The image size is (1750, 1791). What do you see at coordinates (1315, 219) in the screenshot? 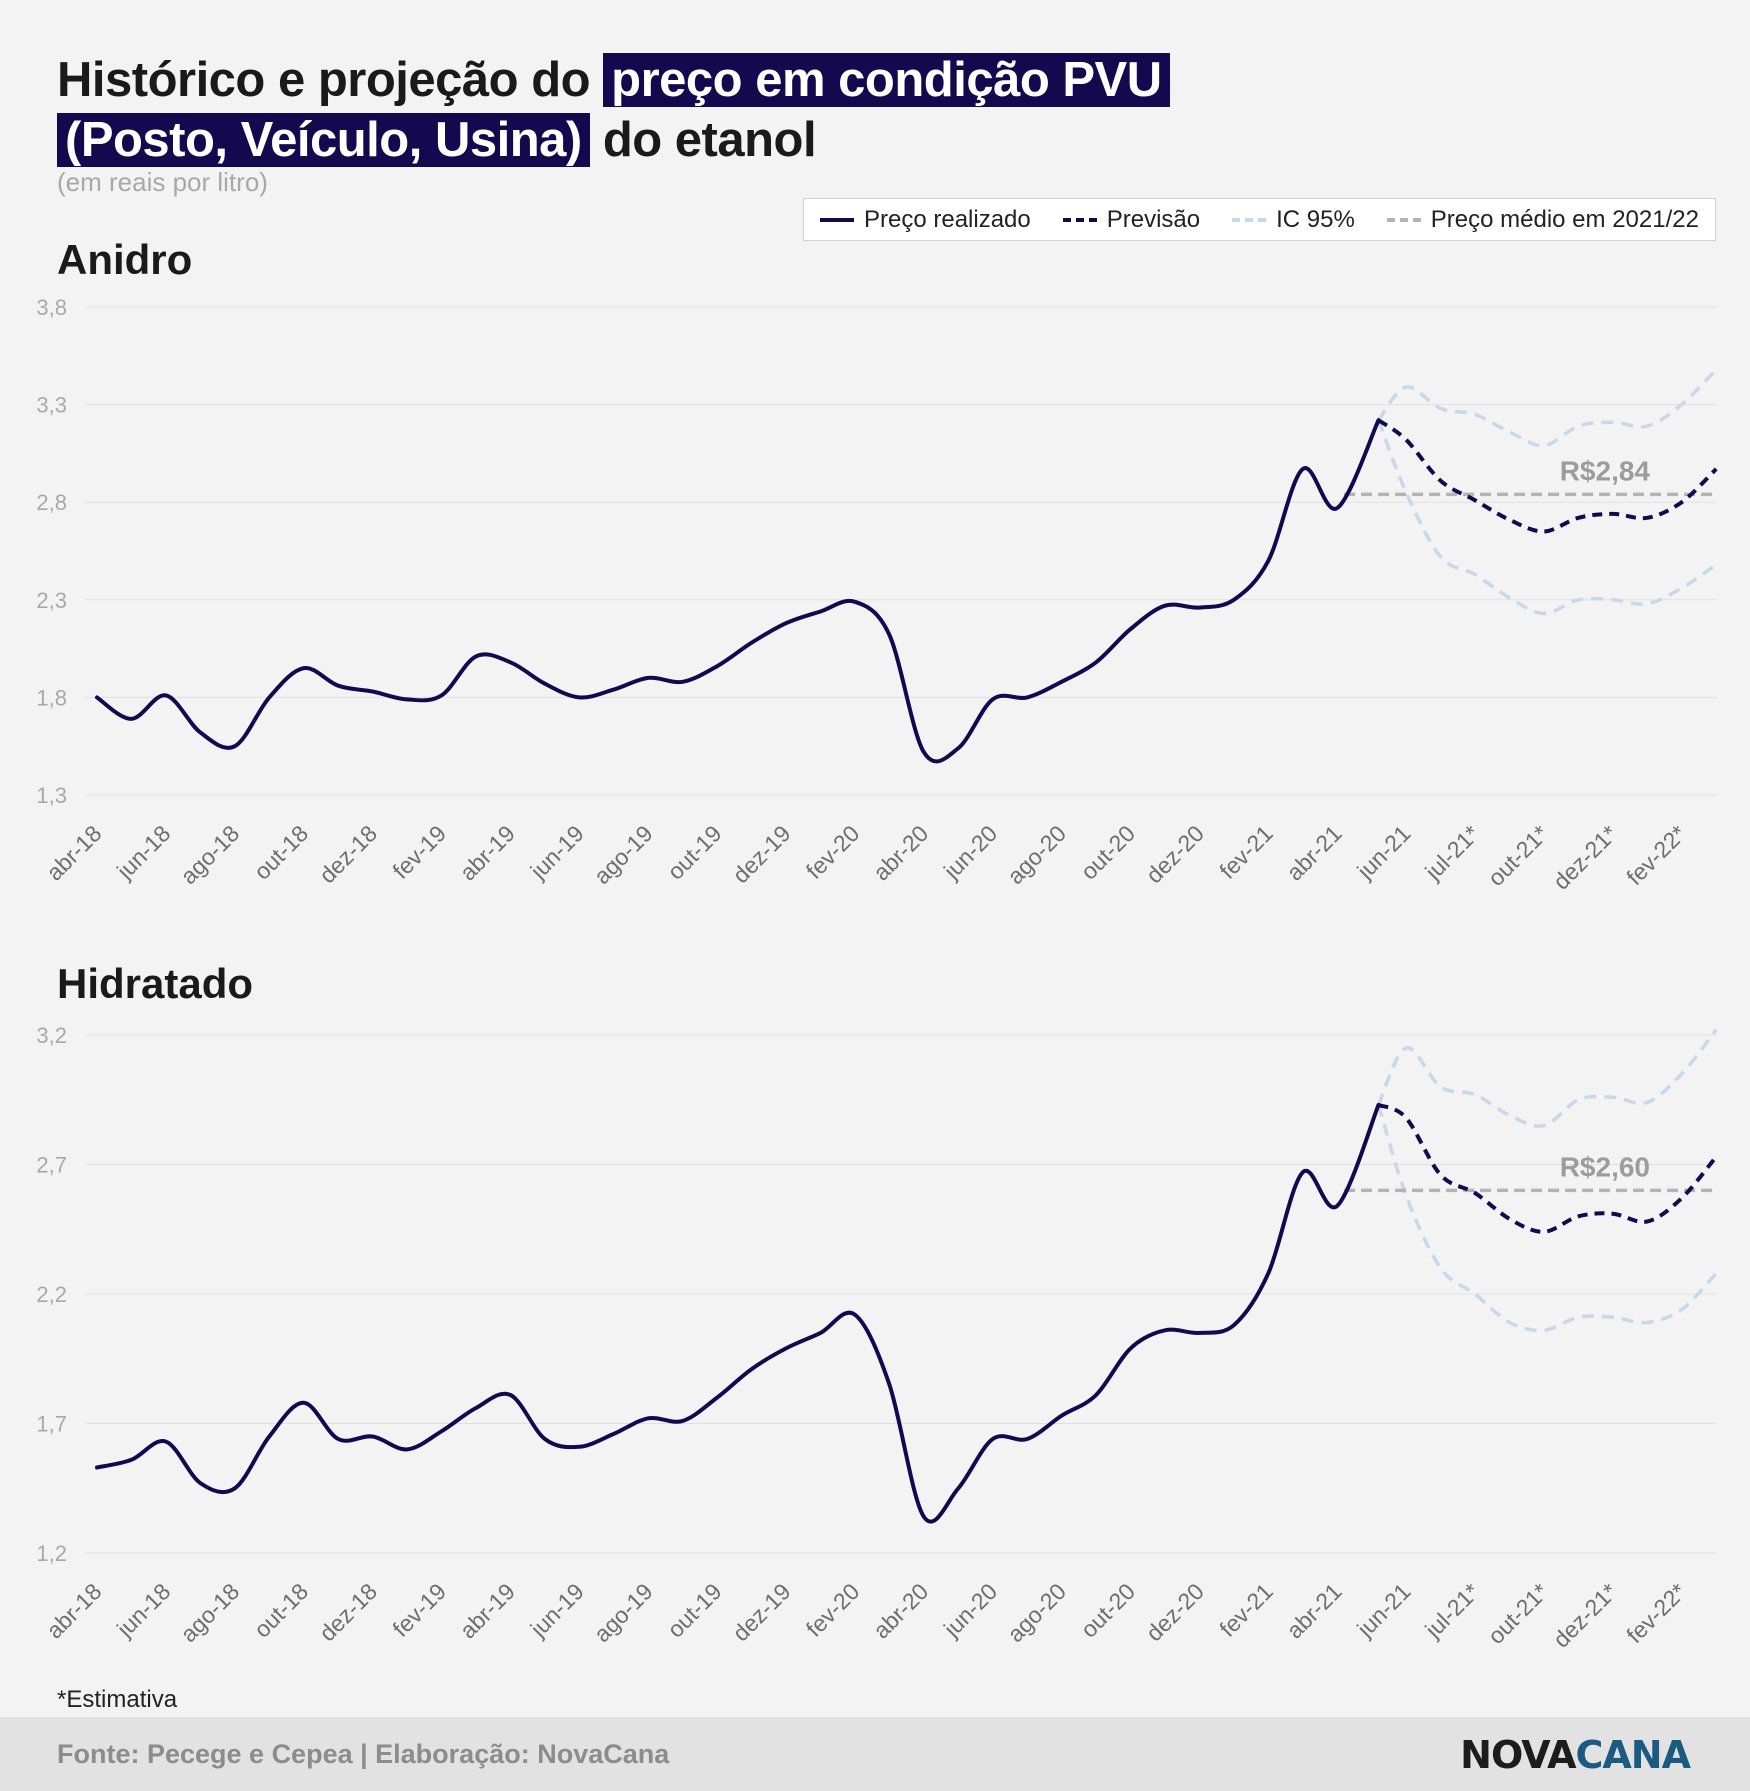
I see `legend-label-ic: IC 95%` at bounding box center [1315, 219].